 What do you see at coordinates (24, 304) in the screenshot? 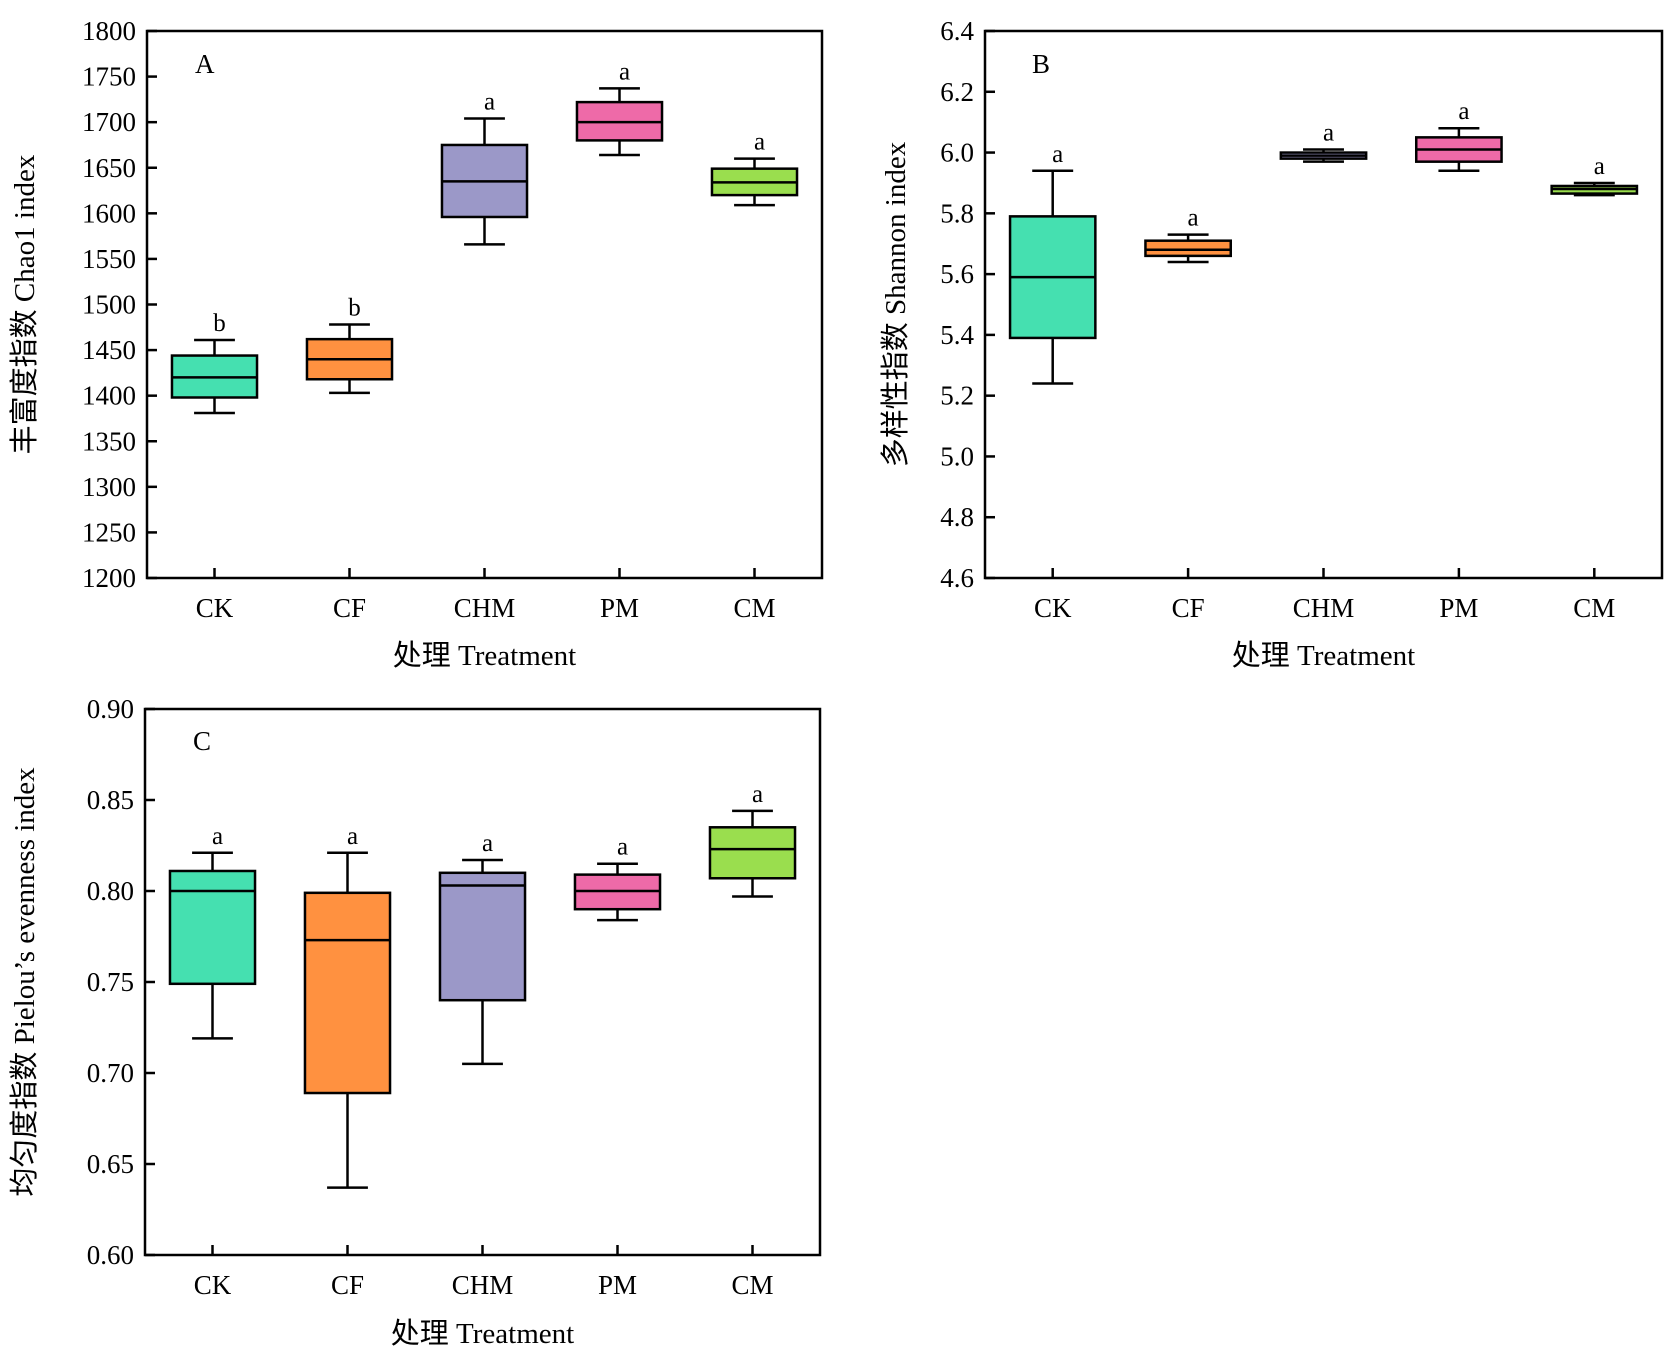
I see `y-axis-title: 丰富度指数 Chao1 index` at bounding box center [24, 304].